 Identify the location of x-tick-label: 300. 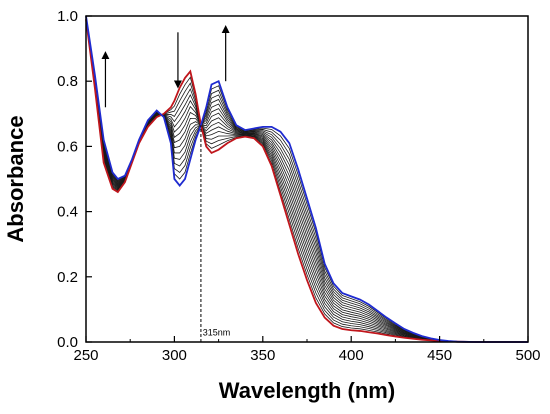
(174, 355).